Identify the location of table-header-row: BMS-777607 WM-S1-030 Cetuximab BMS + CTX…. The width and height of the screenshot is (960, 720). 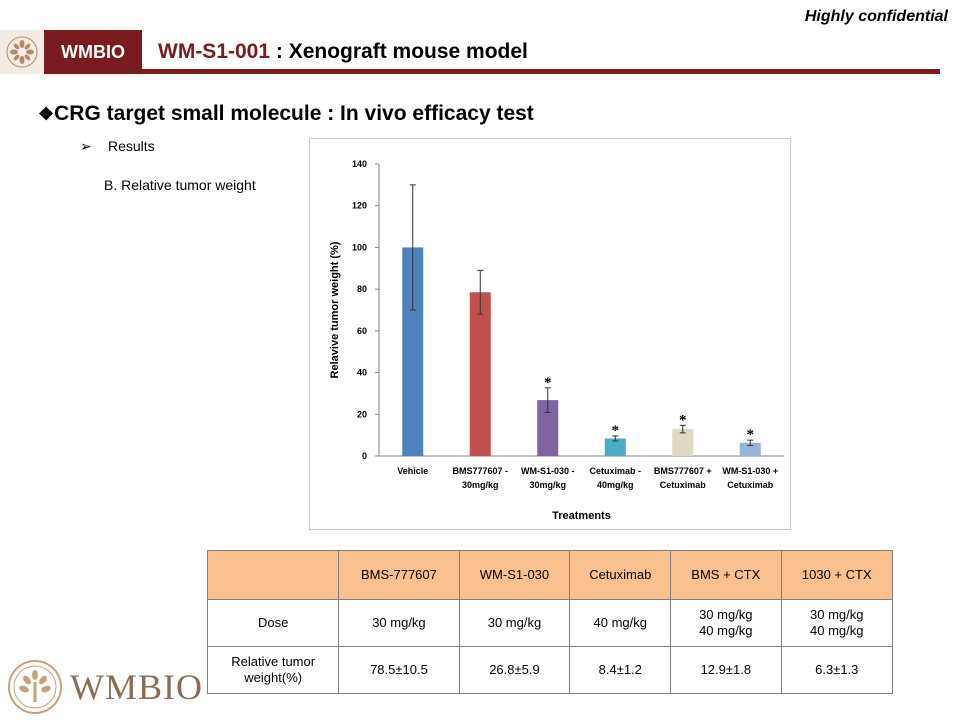
(549, 575).